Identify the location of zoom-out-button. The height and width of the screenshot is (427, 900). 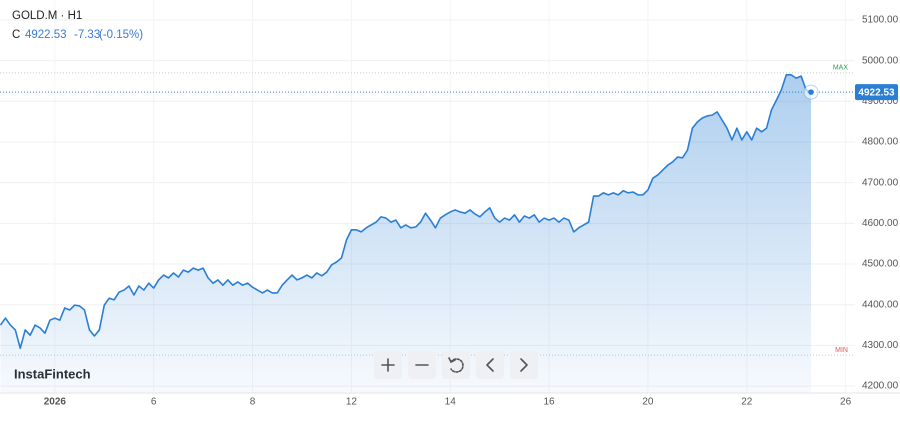
(422, 365).